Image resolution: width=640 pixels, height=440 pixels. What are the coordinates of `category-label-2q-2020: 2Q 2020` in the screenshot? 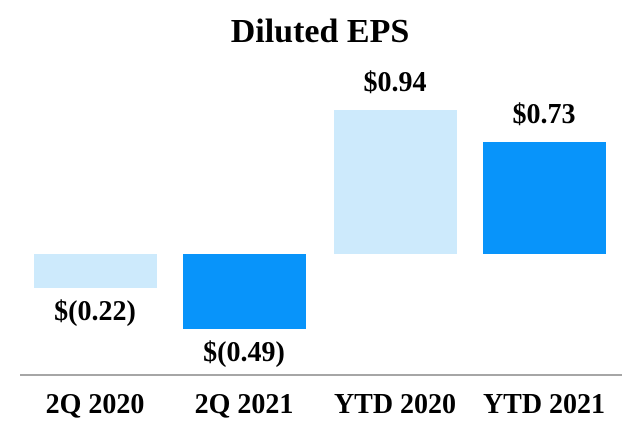 It's located at (95, 404).